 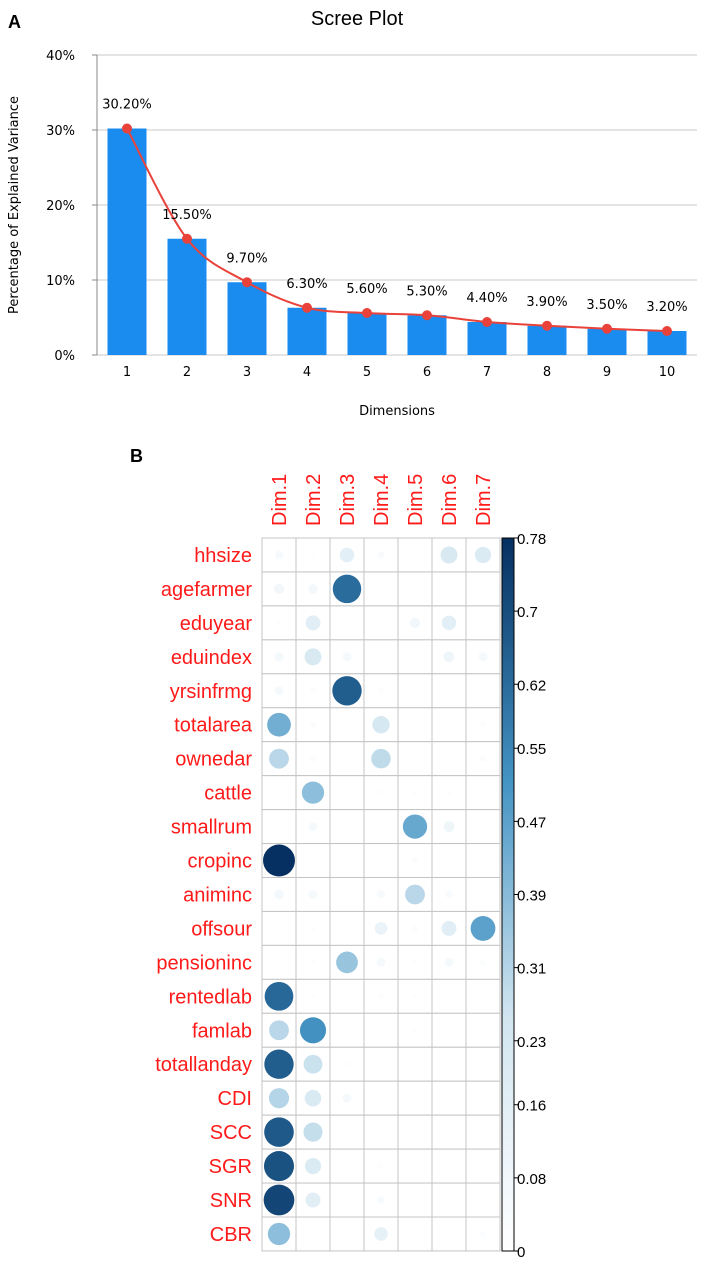 What do you see at coordinates (306, 284) in the screenshot?
I see `scree-data-label: 6.30%` at bounding box center [306, 284].